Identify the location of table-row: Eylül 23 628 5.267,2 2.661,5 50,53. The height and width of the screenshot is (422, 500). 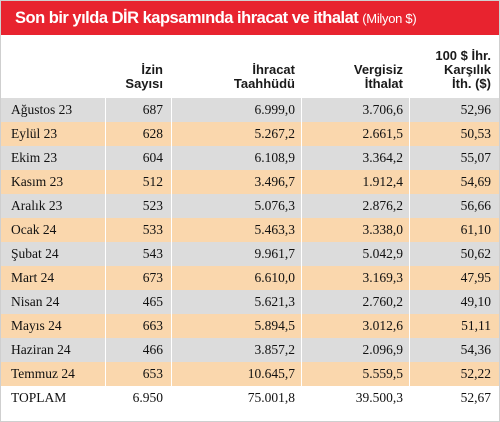
(250, 134).